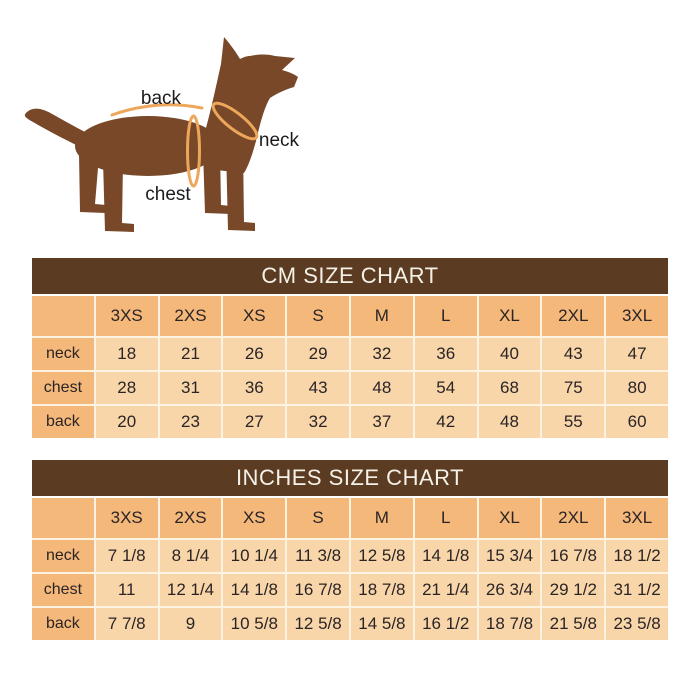 Image resolution: width=700 pixels, height=700 pixels. What do you see at coordinates (190, 354) in the screenshot?
I see `cell-neck-2xs: 21` at bounding box center [190, 354].